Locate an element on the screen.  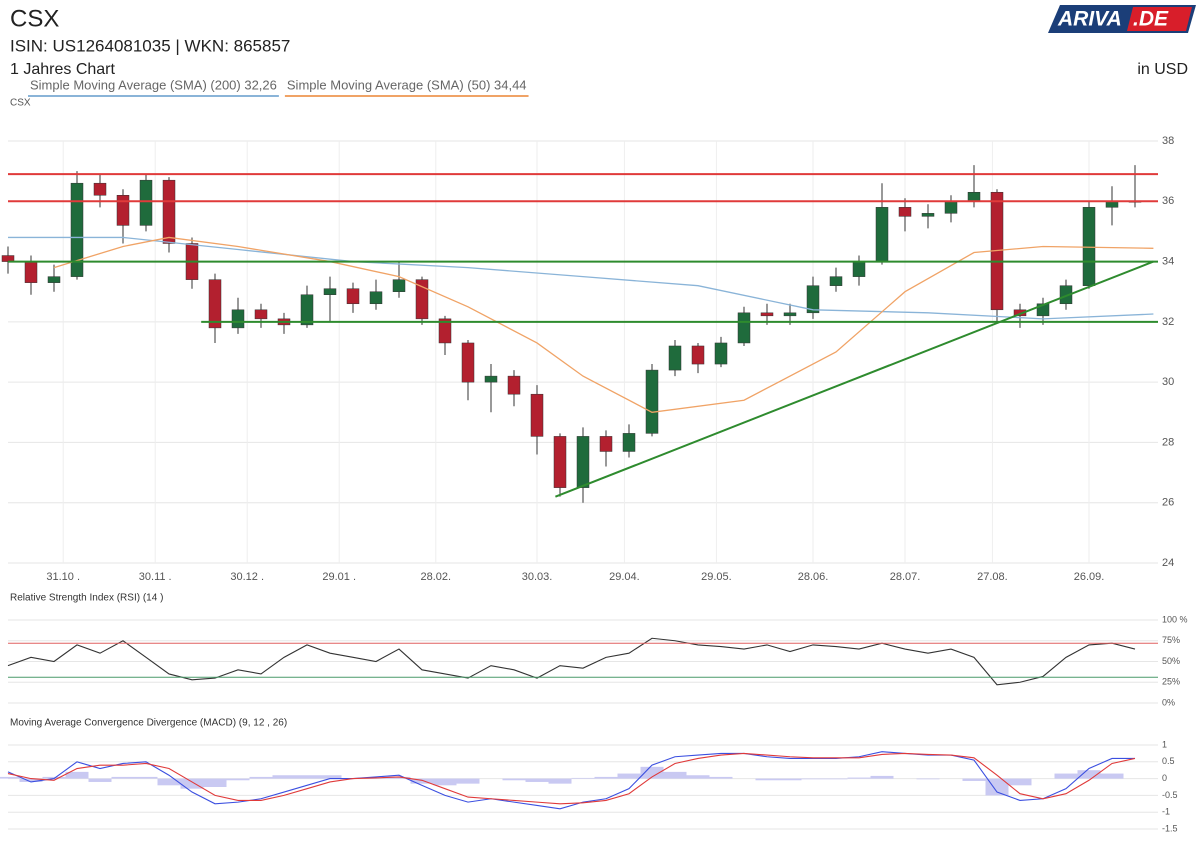
currency: in USD is located at coordinates (1162, 69).